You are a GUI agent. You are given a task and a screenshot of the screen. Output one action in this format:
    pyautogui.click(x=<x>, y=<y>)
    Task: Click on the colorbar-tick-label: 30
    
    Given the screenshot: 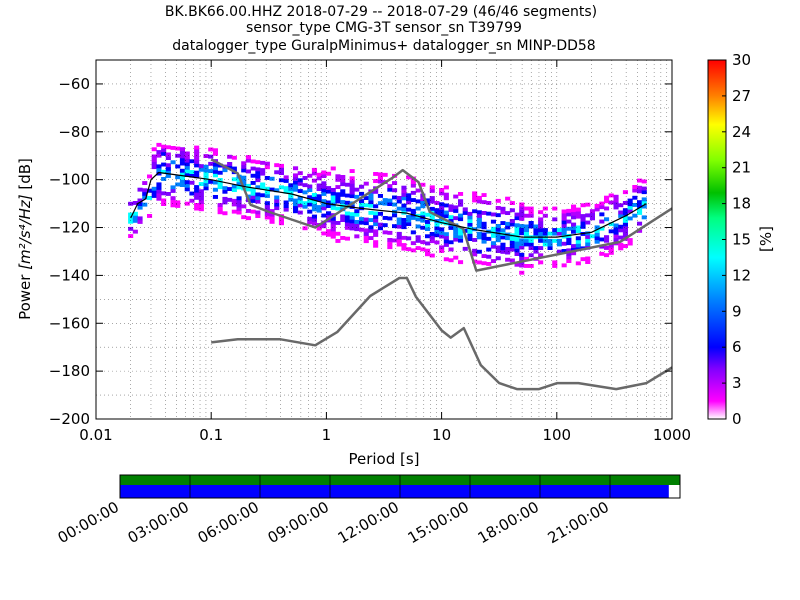 What is the action you would take?
    pyautogui.click(x=741, y=60)
    